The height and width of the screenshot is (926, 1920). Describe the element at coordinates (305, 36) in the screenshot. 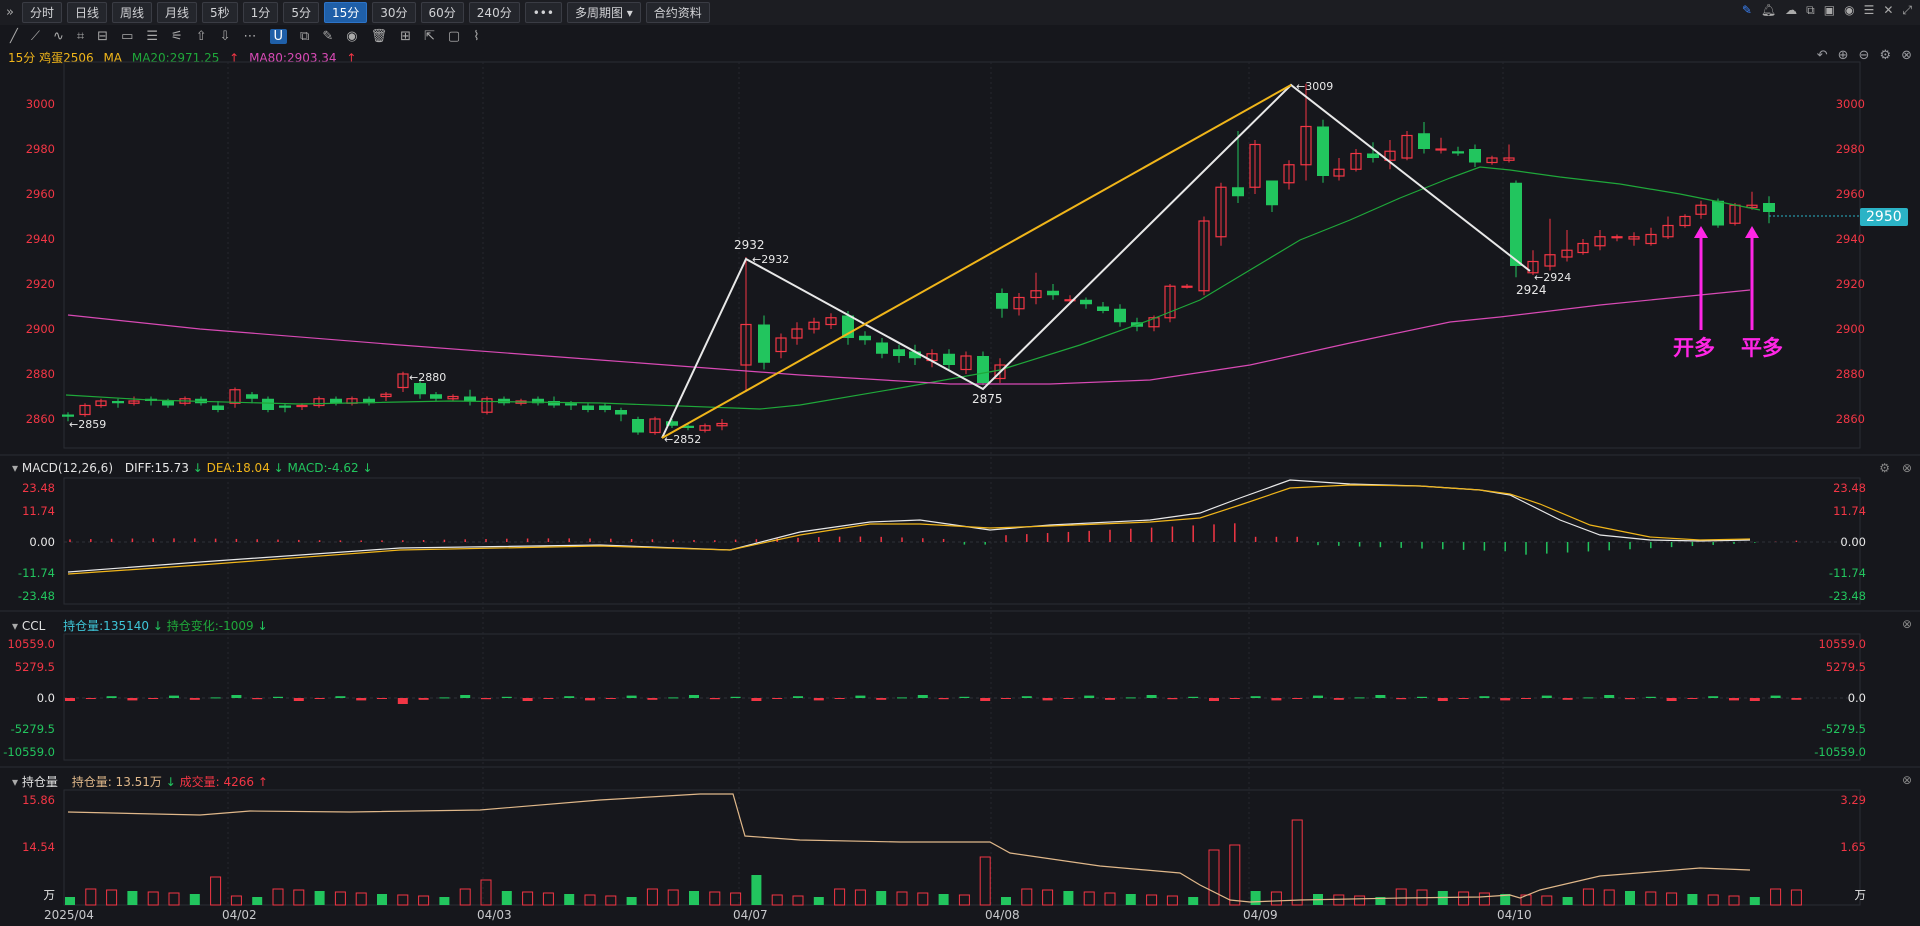

I see `layers-icon: ⧉` at that location.